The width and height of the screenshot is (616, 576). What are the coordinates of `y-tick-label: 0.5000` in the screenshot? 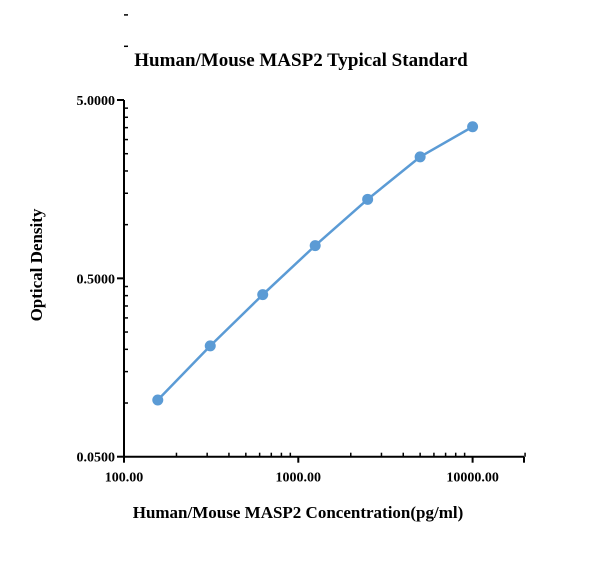 It's located at (96, 279).